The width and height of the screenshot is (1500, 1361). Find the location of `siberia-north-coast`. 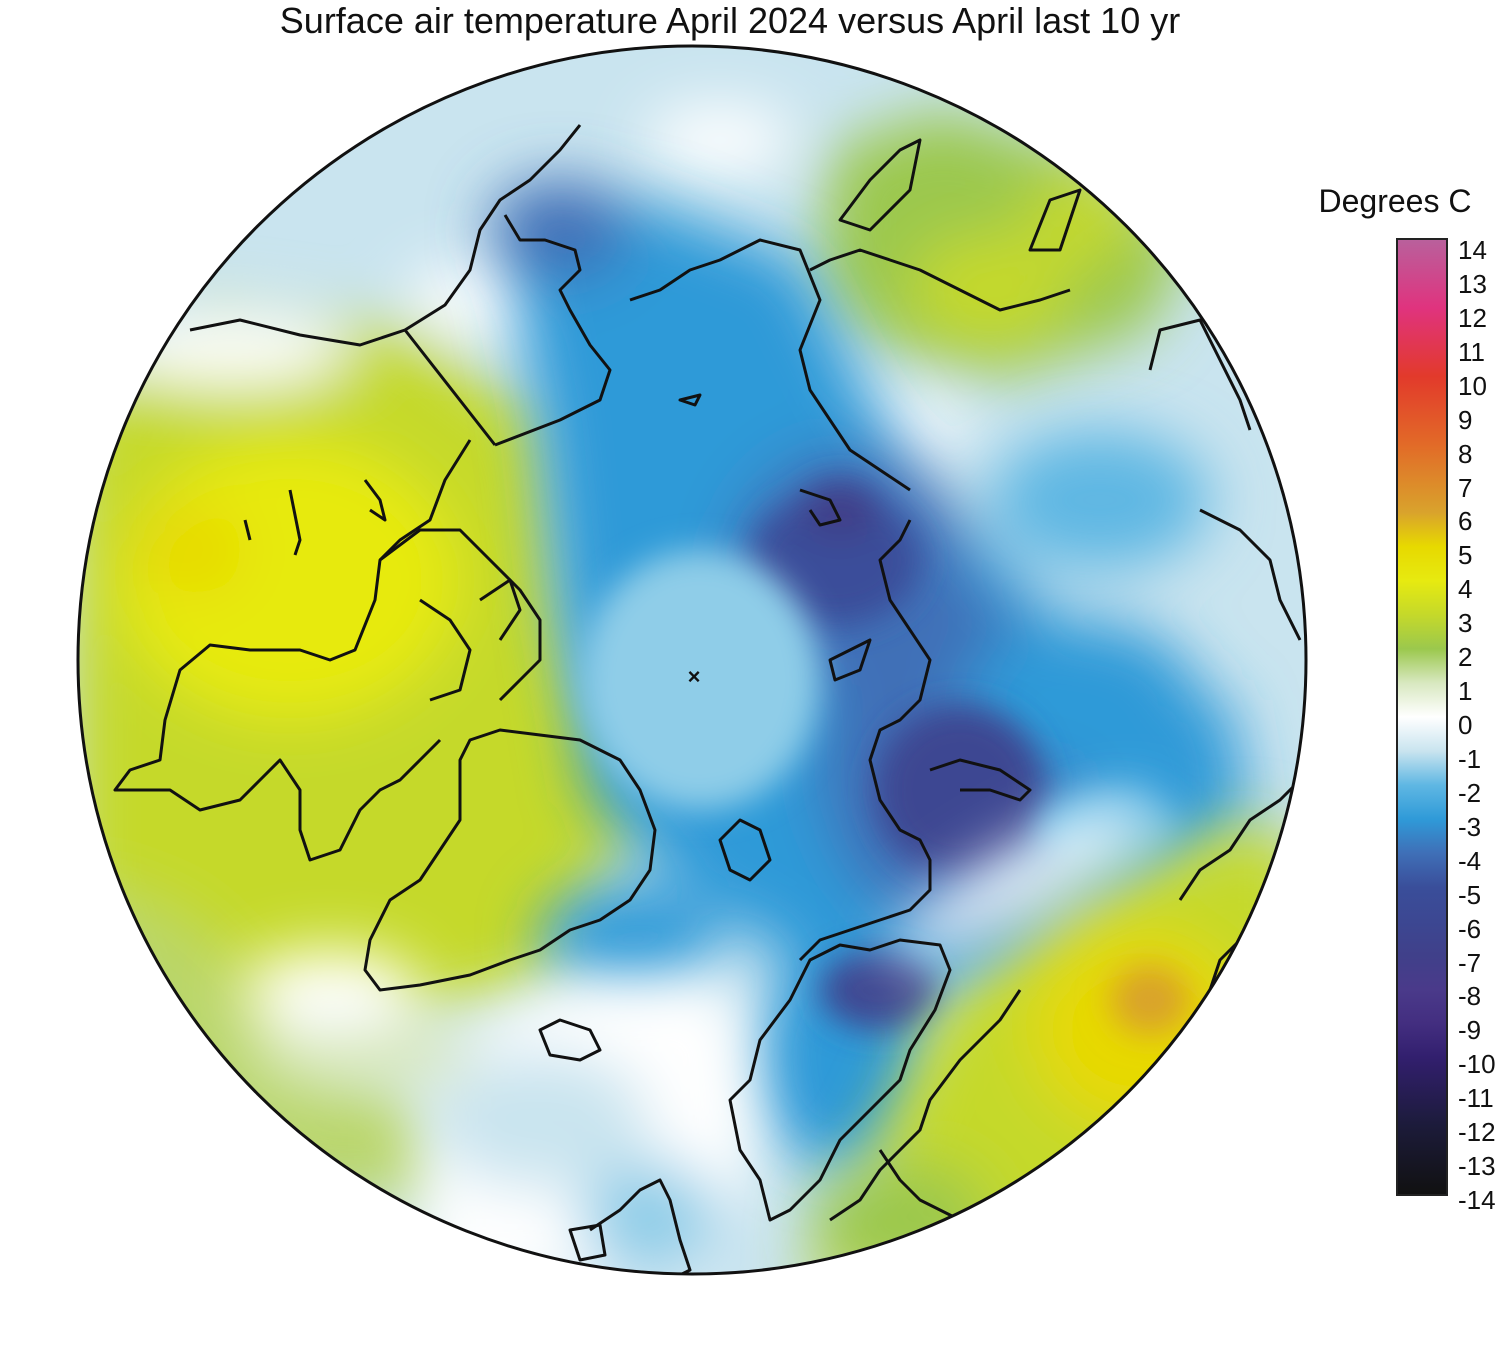

siberia-north-coast is located at coordinates (770, 365).